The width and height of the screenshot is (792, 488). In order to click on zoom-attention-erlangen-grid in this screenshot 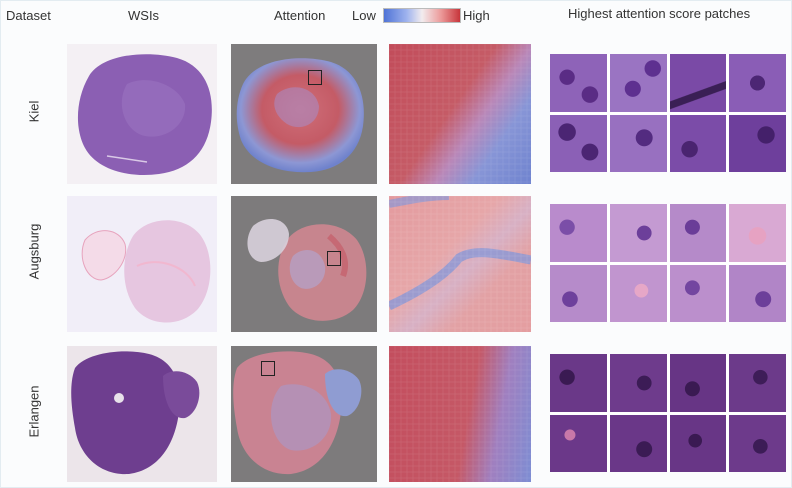, I will do `click(460, 414)`.